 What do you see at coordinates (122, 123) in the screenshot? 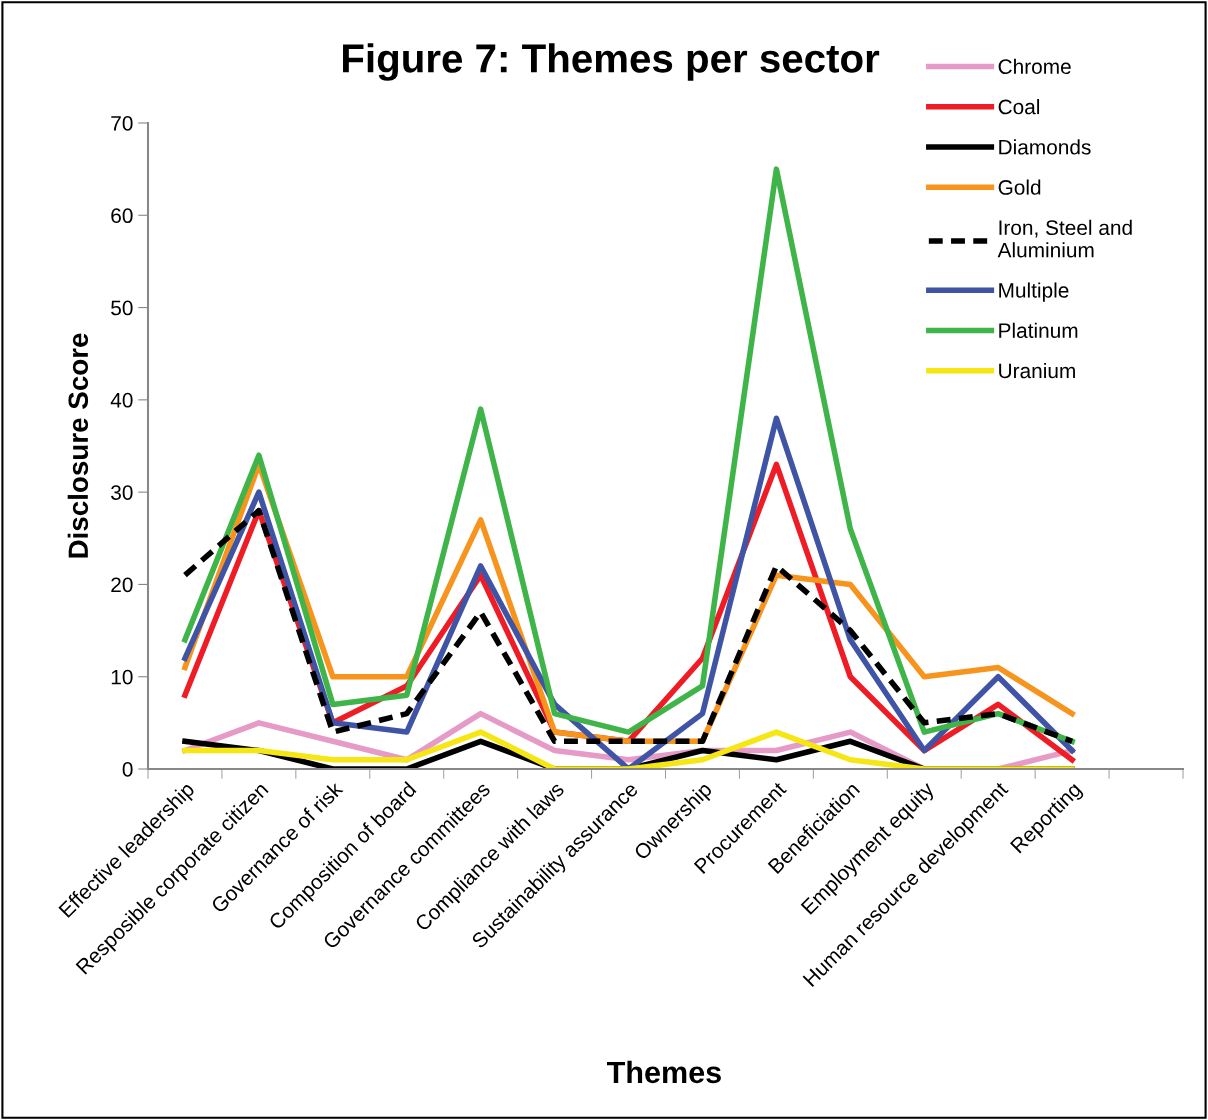
I see `y-tick-label: 70` at bounding box center [122, 123].